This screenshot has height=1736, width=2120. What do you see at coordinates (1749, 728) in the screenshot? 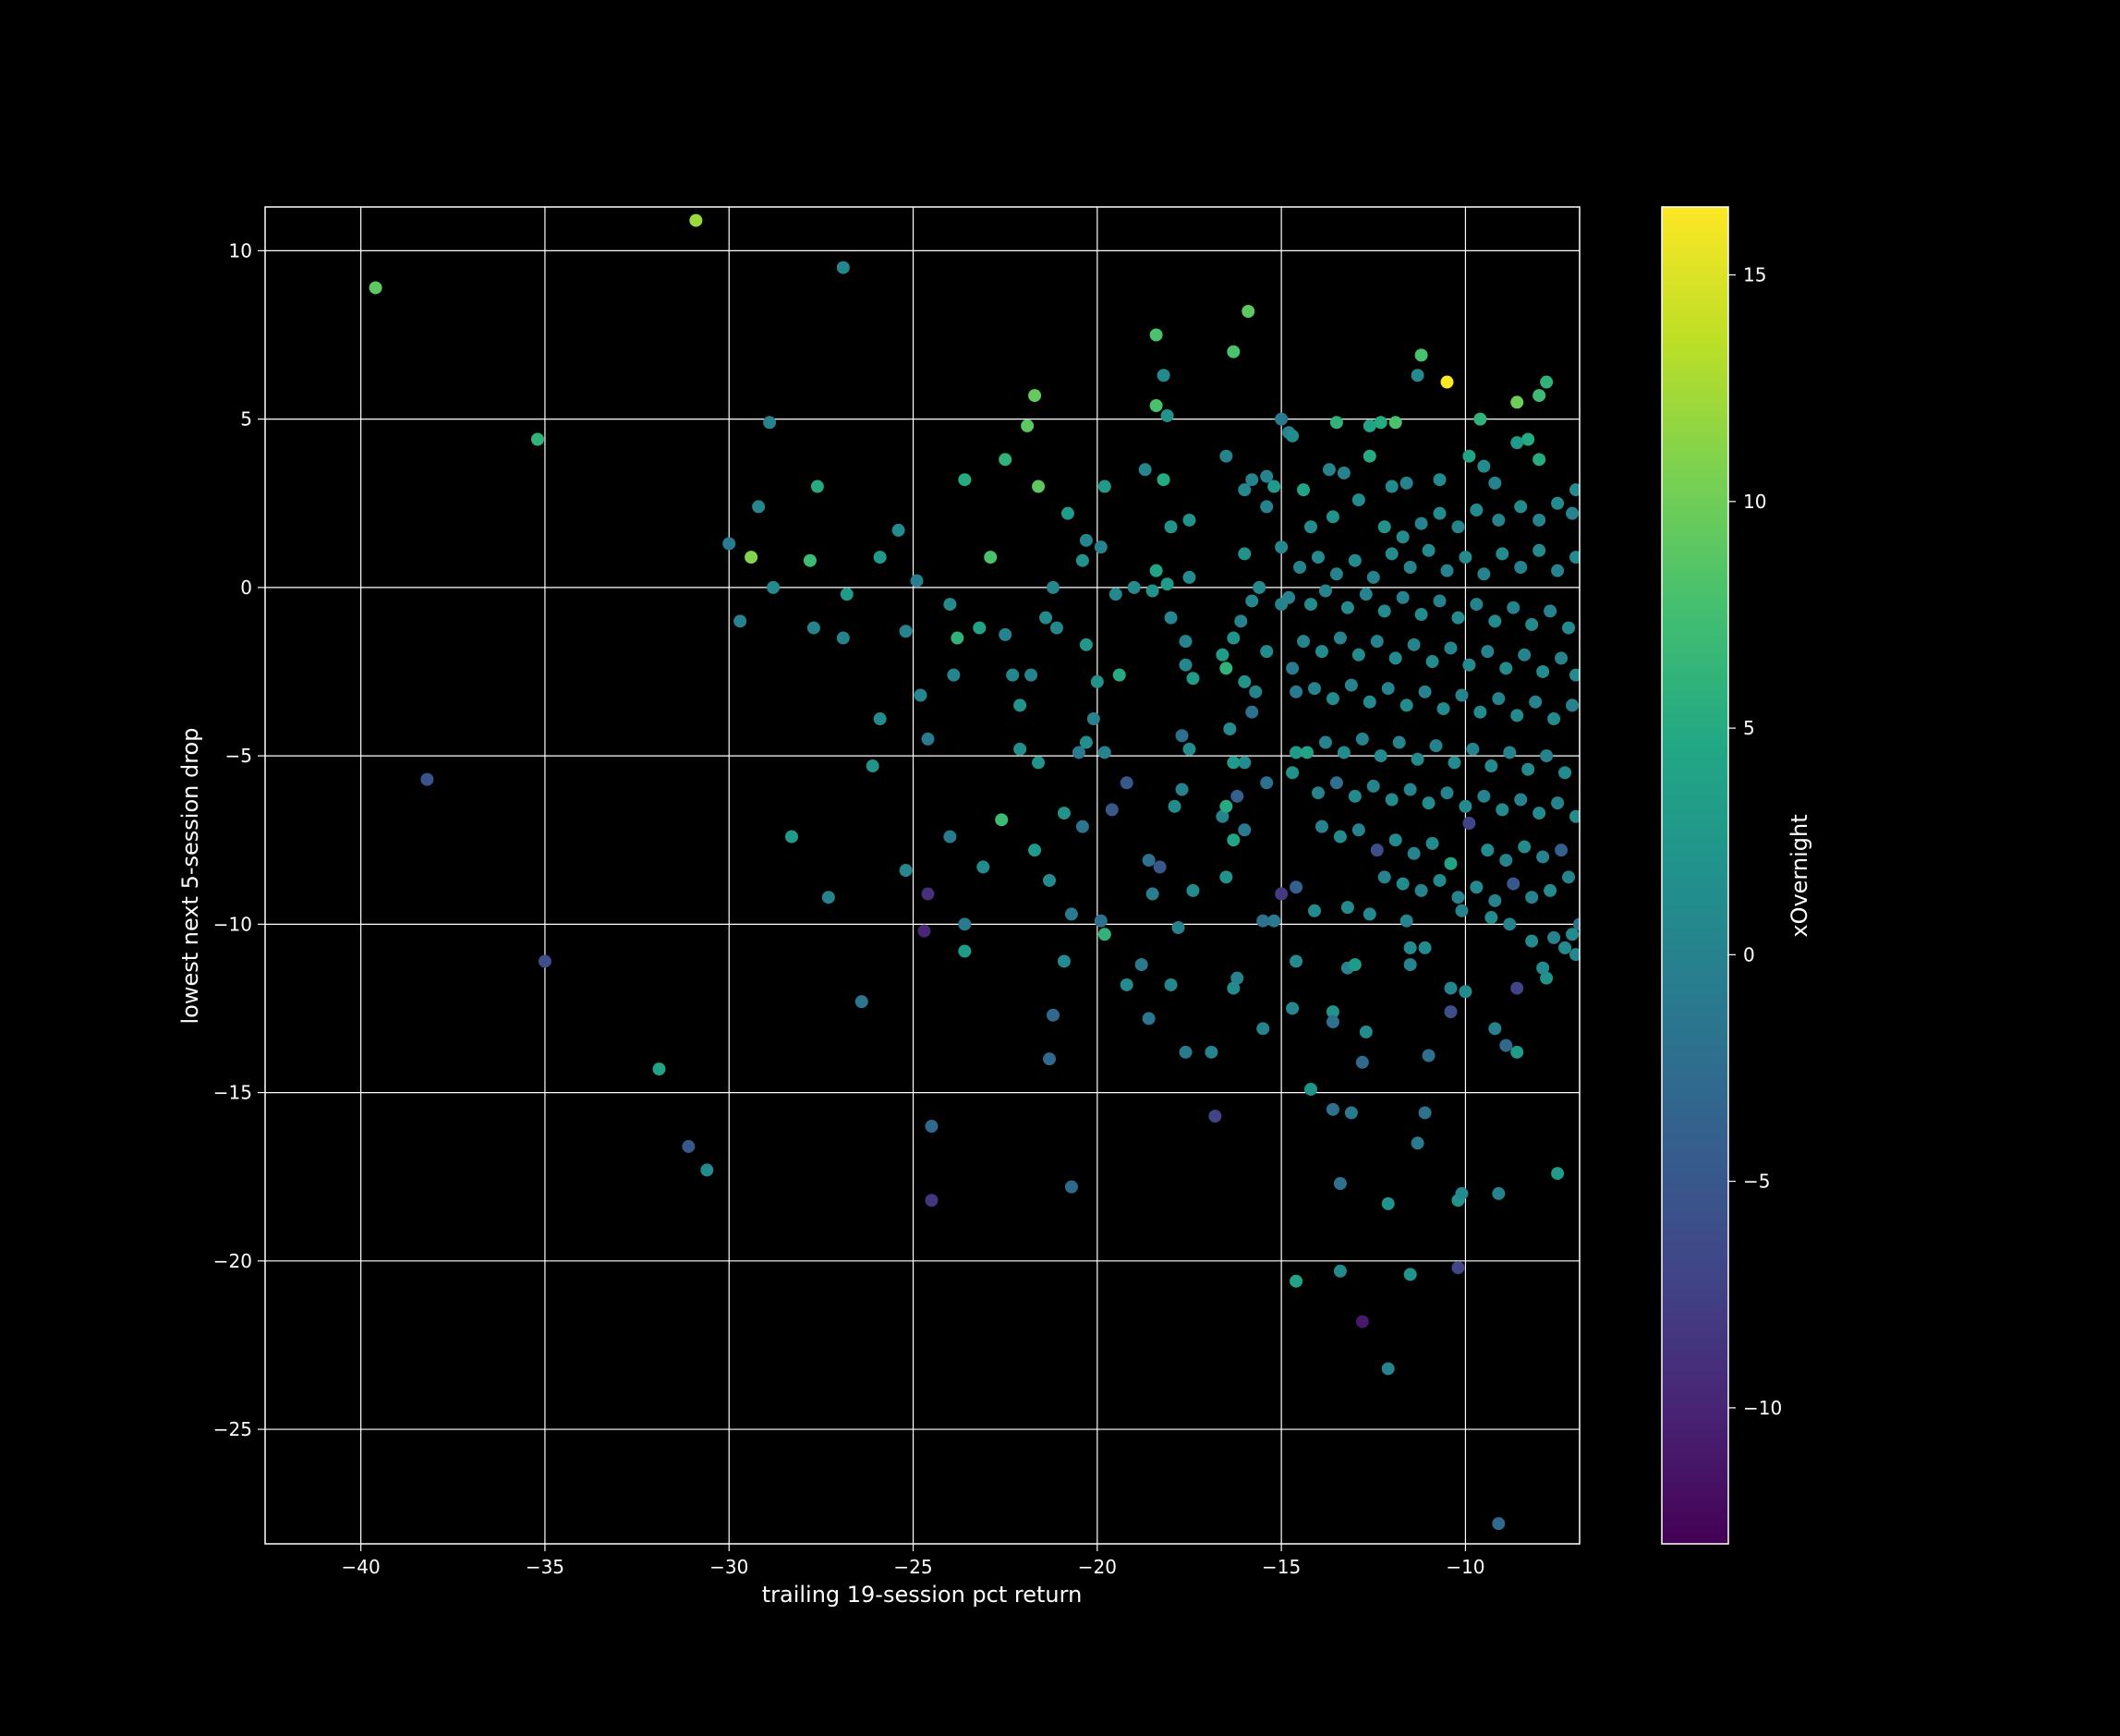
I see `colorbar-tick-label: 5` at bounding box center [1749, 728].